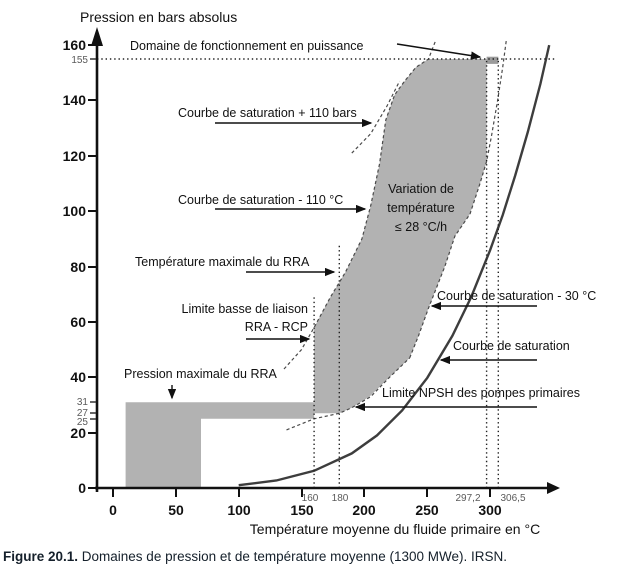 Image resolution: width=635 pixels, height=583 pixels. What do you see at coordinates (302, 510) in the screenshot?
I see `x-tick-150: 150` at bounding box center [302, 510].